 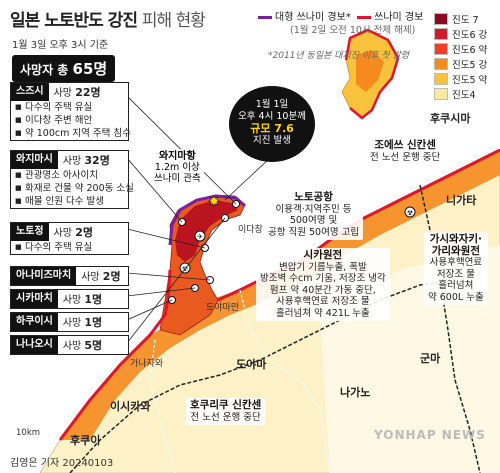 What do you see at coordinates (34, 160) in the screenshot?
I see `city-name: 와지마시` at bounding box center [34, 160].